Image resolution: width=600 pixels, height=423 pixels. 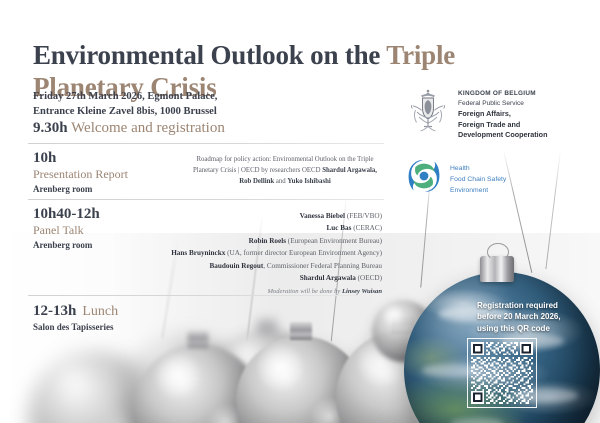 I want to click on schedule-item-lunch: 12-13h Lunch Salon des Tapisseries, so click(x=75, y=318).